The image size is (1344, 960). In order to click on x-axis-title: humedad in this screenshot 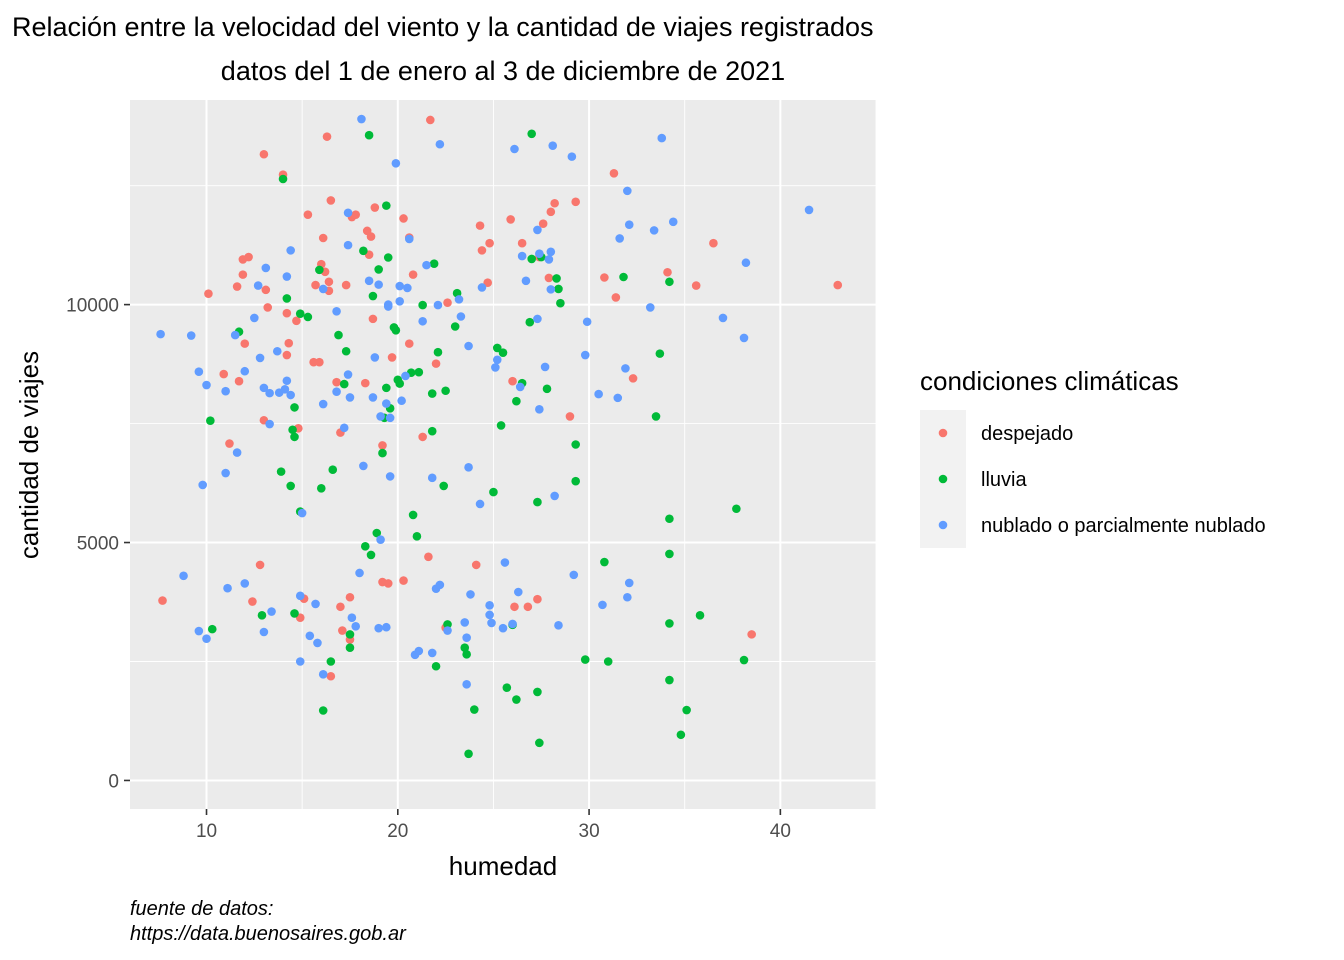, I will do `click(503, 866)`.